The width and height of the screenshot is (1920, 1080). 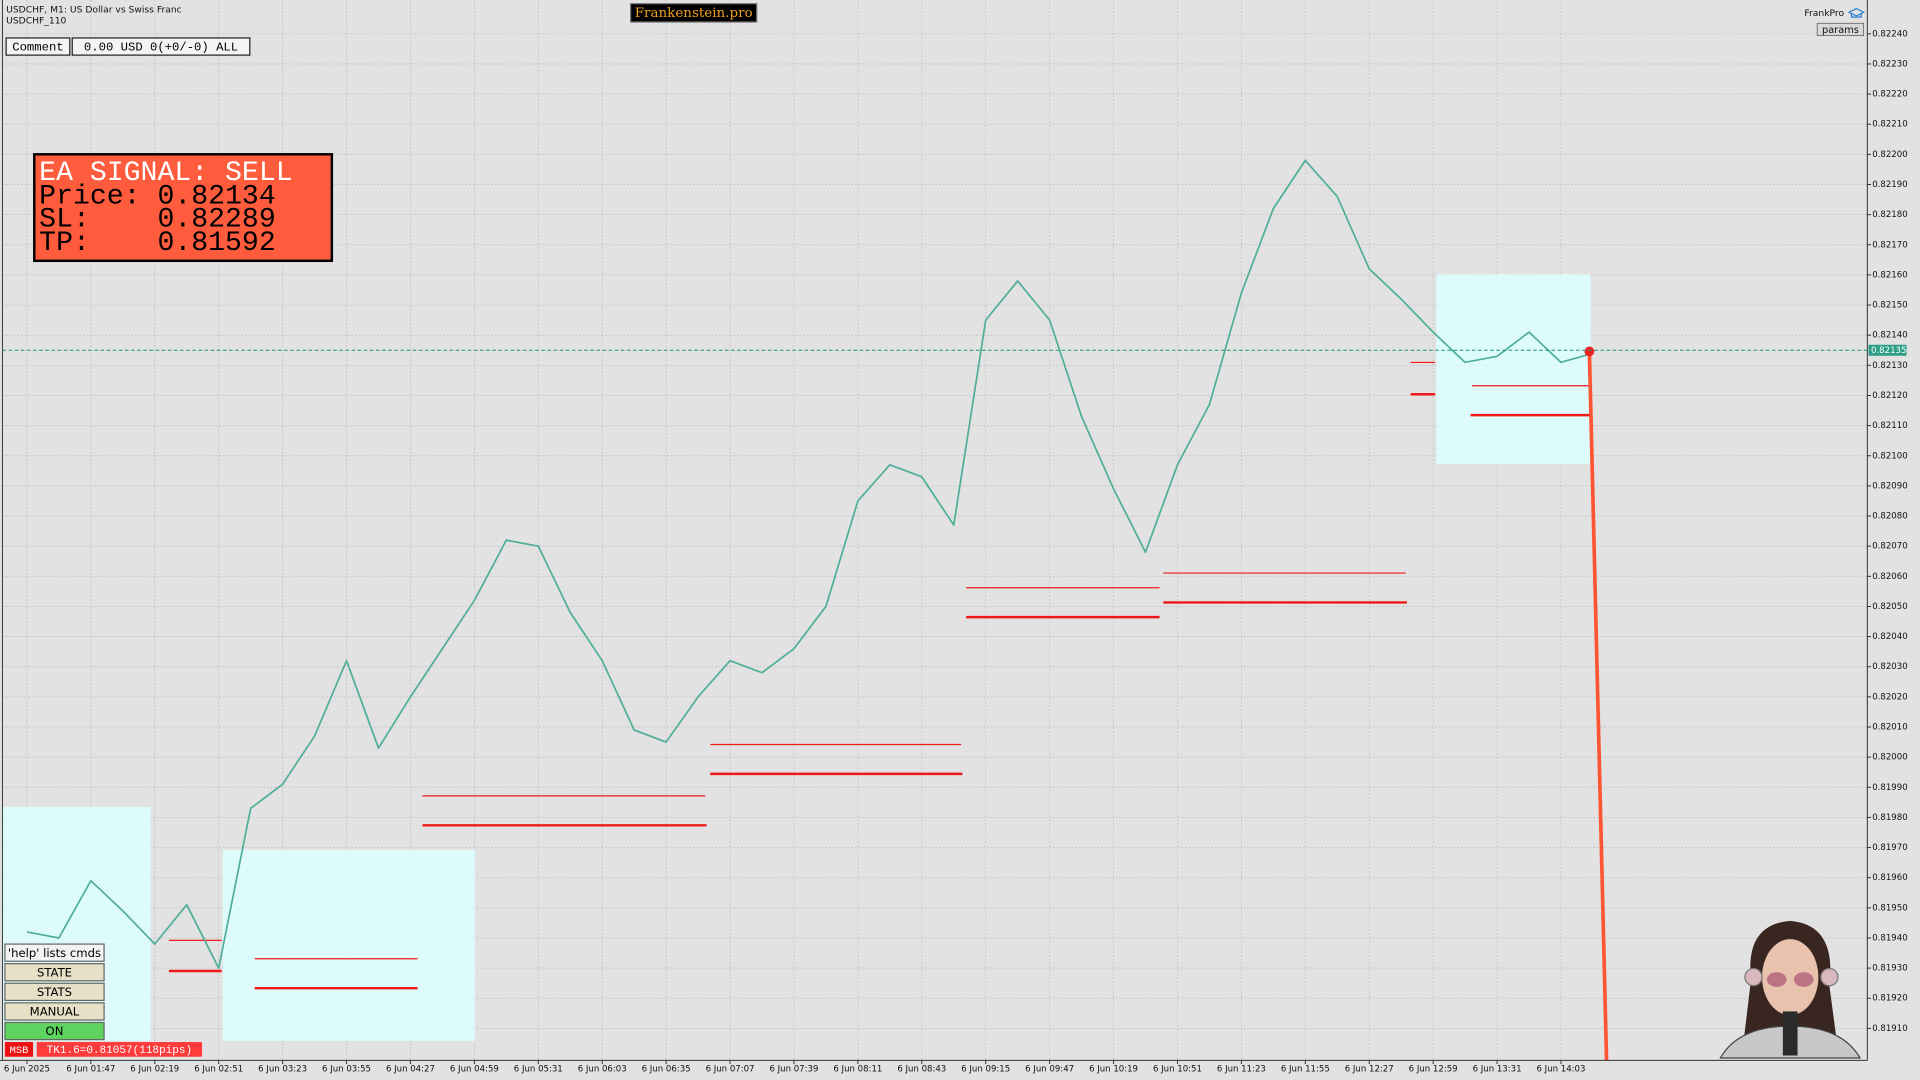 I want to click on x-tick-label: 6 Jun 07:07, so click(x=730, y=1069).